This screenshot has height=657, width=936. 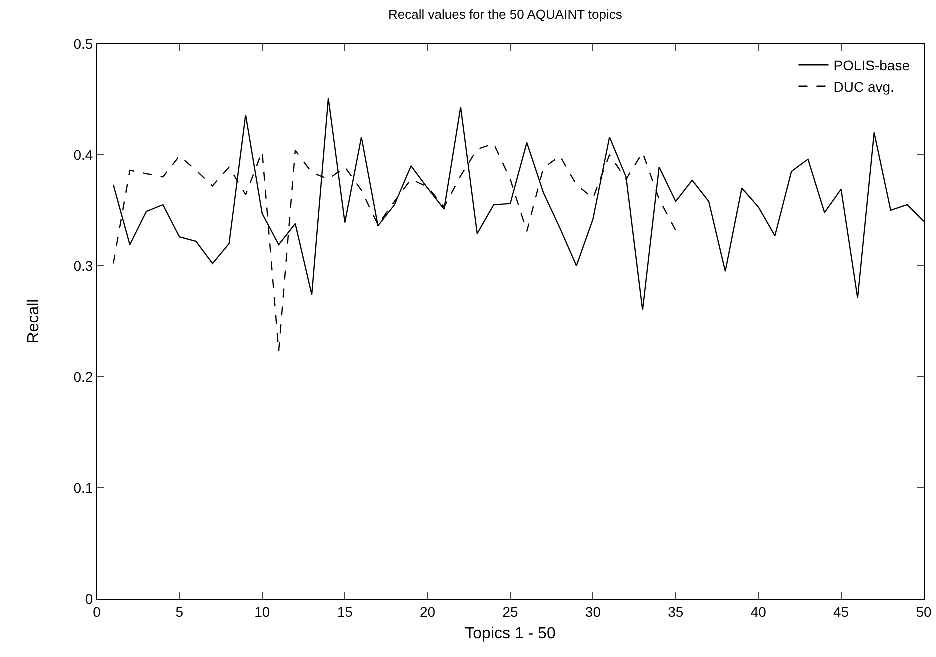 What do you see at coordinates (84, 376) in the screenshot?
I see `y-tick-label: 0.2` at bounding box center [84, 376].